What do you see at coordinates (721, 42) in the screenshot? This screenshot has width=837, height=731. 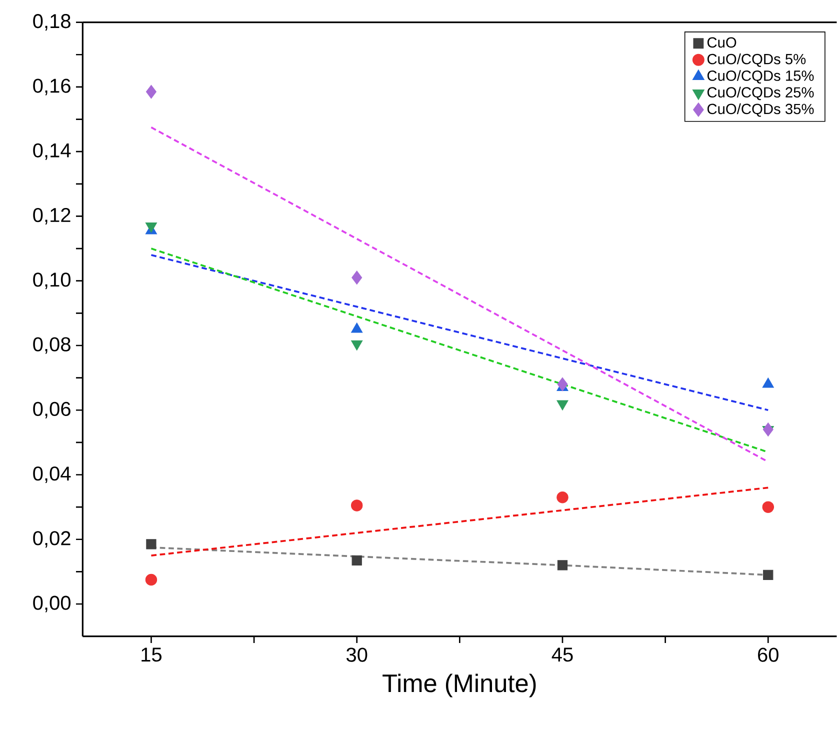 I see `legend-label: CuO` at bounding box center [721, 42].